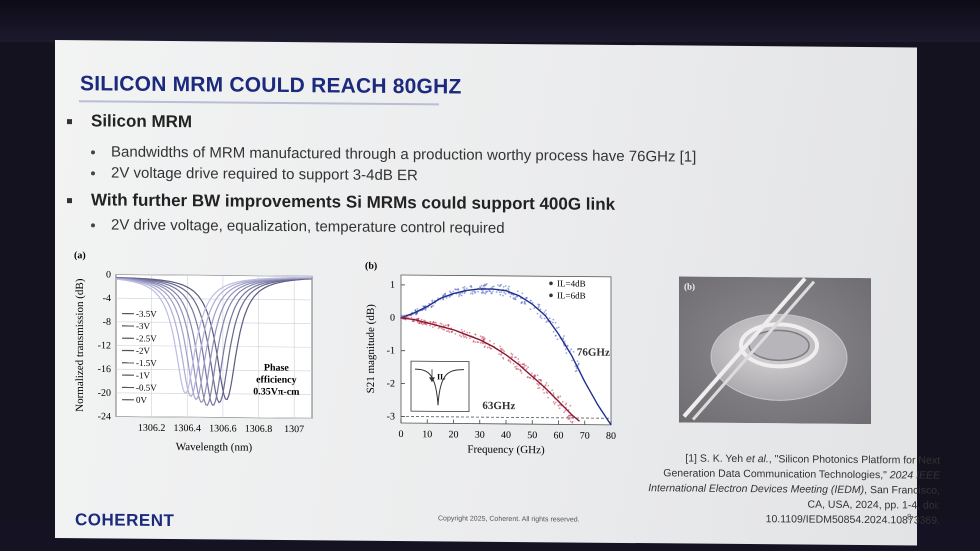 The width and height of the screenshot is (980, 551). Describe the element at coordinates (909, 517) in the screenshot. I see `page-number: 8` at that location.